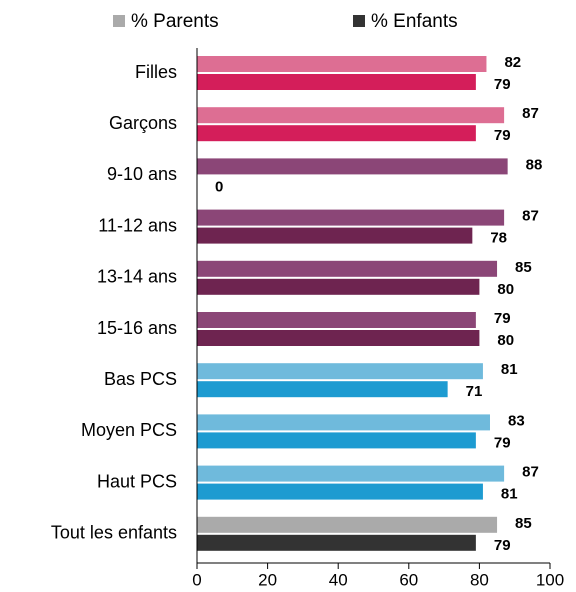 This screenshot has width=576, height=592. What do you see at coordinates (140, 379) in the screenshot?
I see `y-tick-label: Bas PCS` at bounding box center [140, 379].